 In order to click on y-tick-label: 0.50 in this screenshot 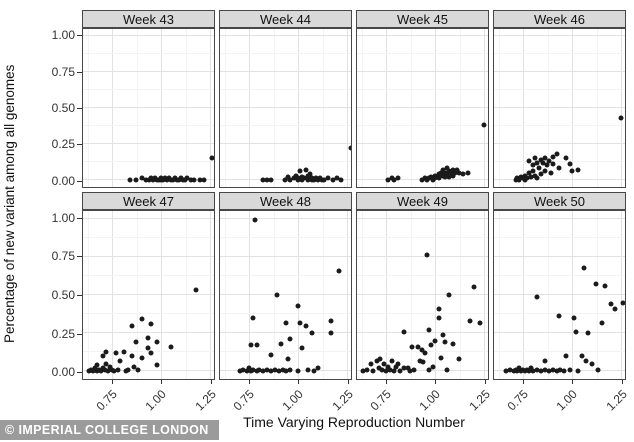, I will do `click(63, 108)`.